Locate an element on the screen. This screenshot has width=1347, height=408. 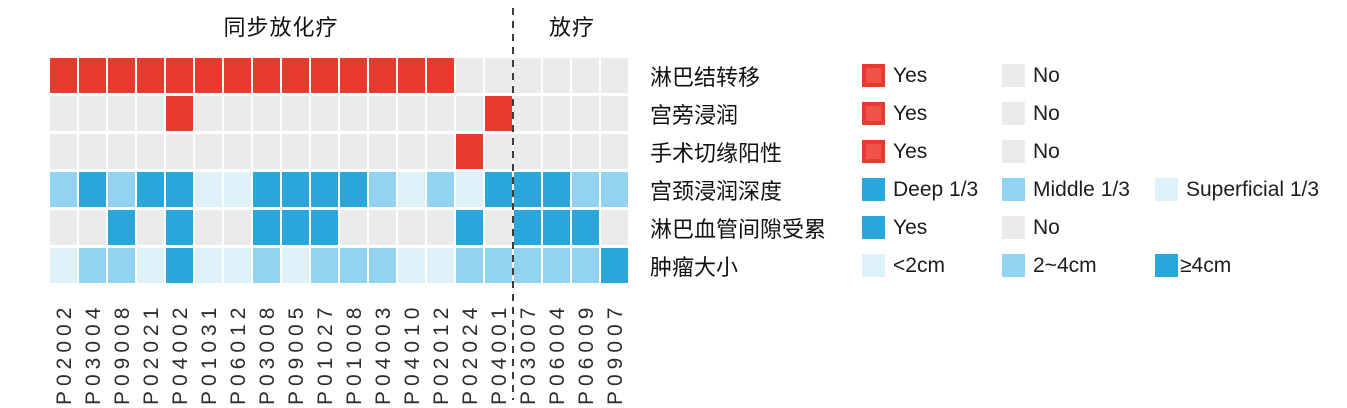
patient-id-label: P04010 is located at coordinates (412, 353).